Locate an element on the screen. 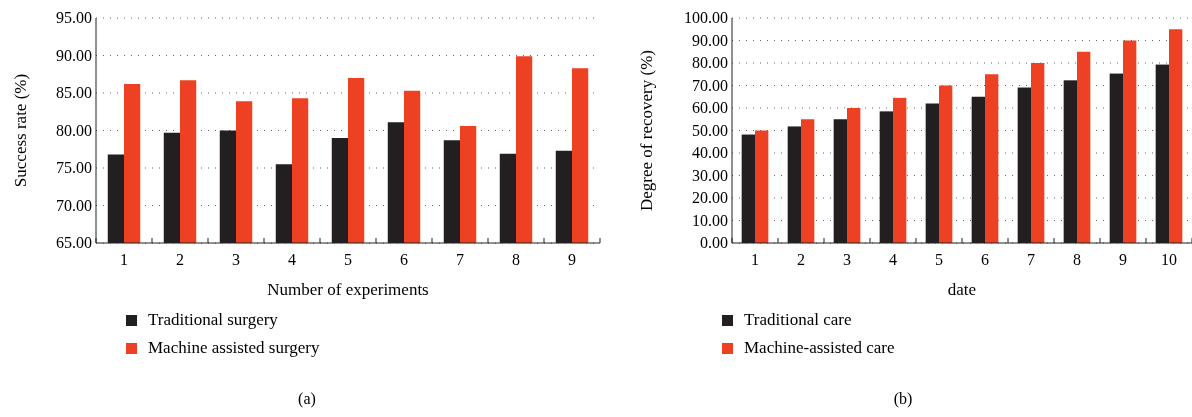 The image size is (1192, 417). y-tick-label: 95.00 is located at coordinates (74, 17).